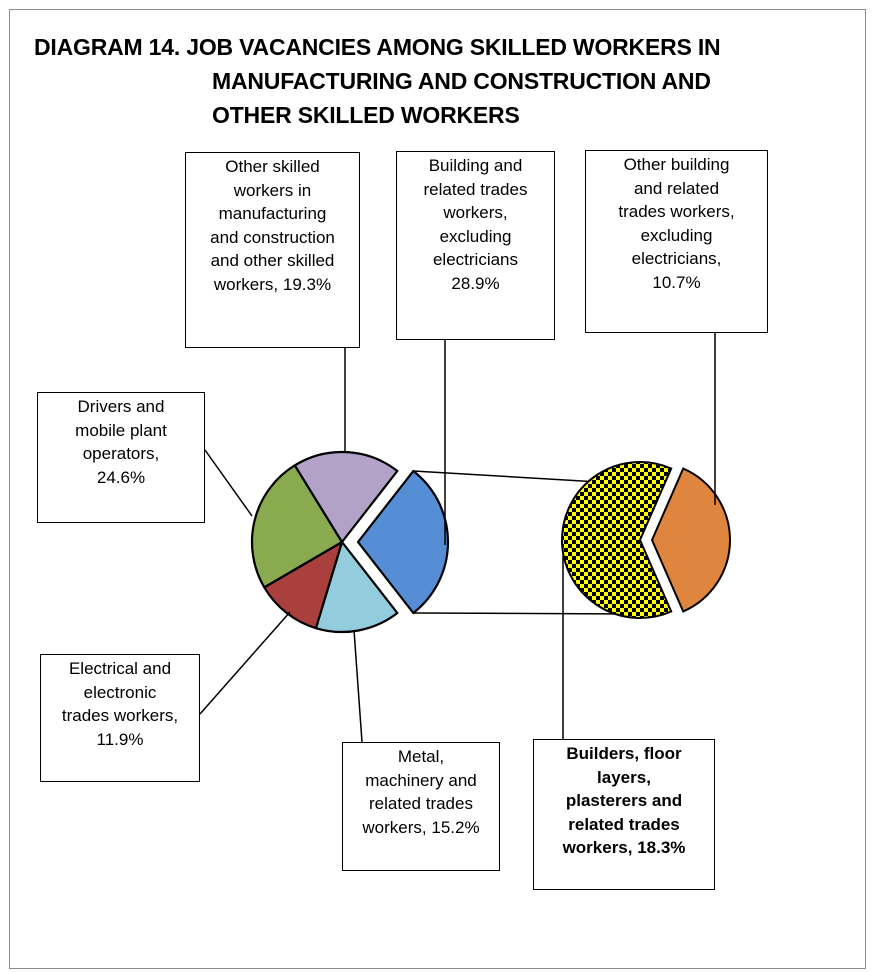 The width and height of the screenshot is (877, 972). Describe the element at coordinates (366, 115) in the screenshot. I see `chart-title-line-3: OTHER SKILLED WORKERS` at that location.